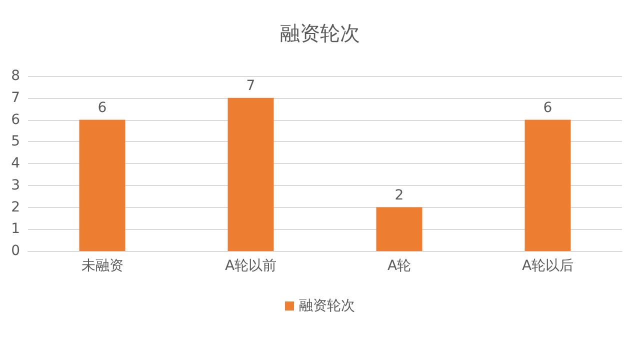  I want to click on x-tick-label: A轮以后, so click(548, 266).